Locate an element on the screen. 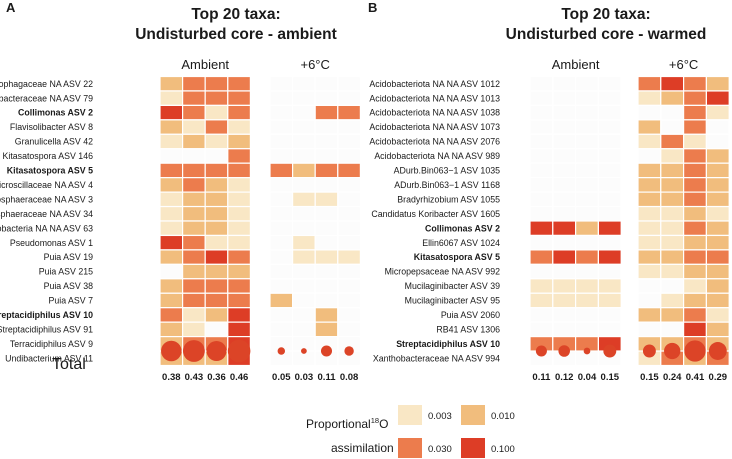 The image size is (732, 459). row-label: Puia ASV 19 is located at coordinates (69, 257).